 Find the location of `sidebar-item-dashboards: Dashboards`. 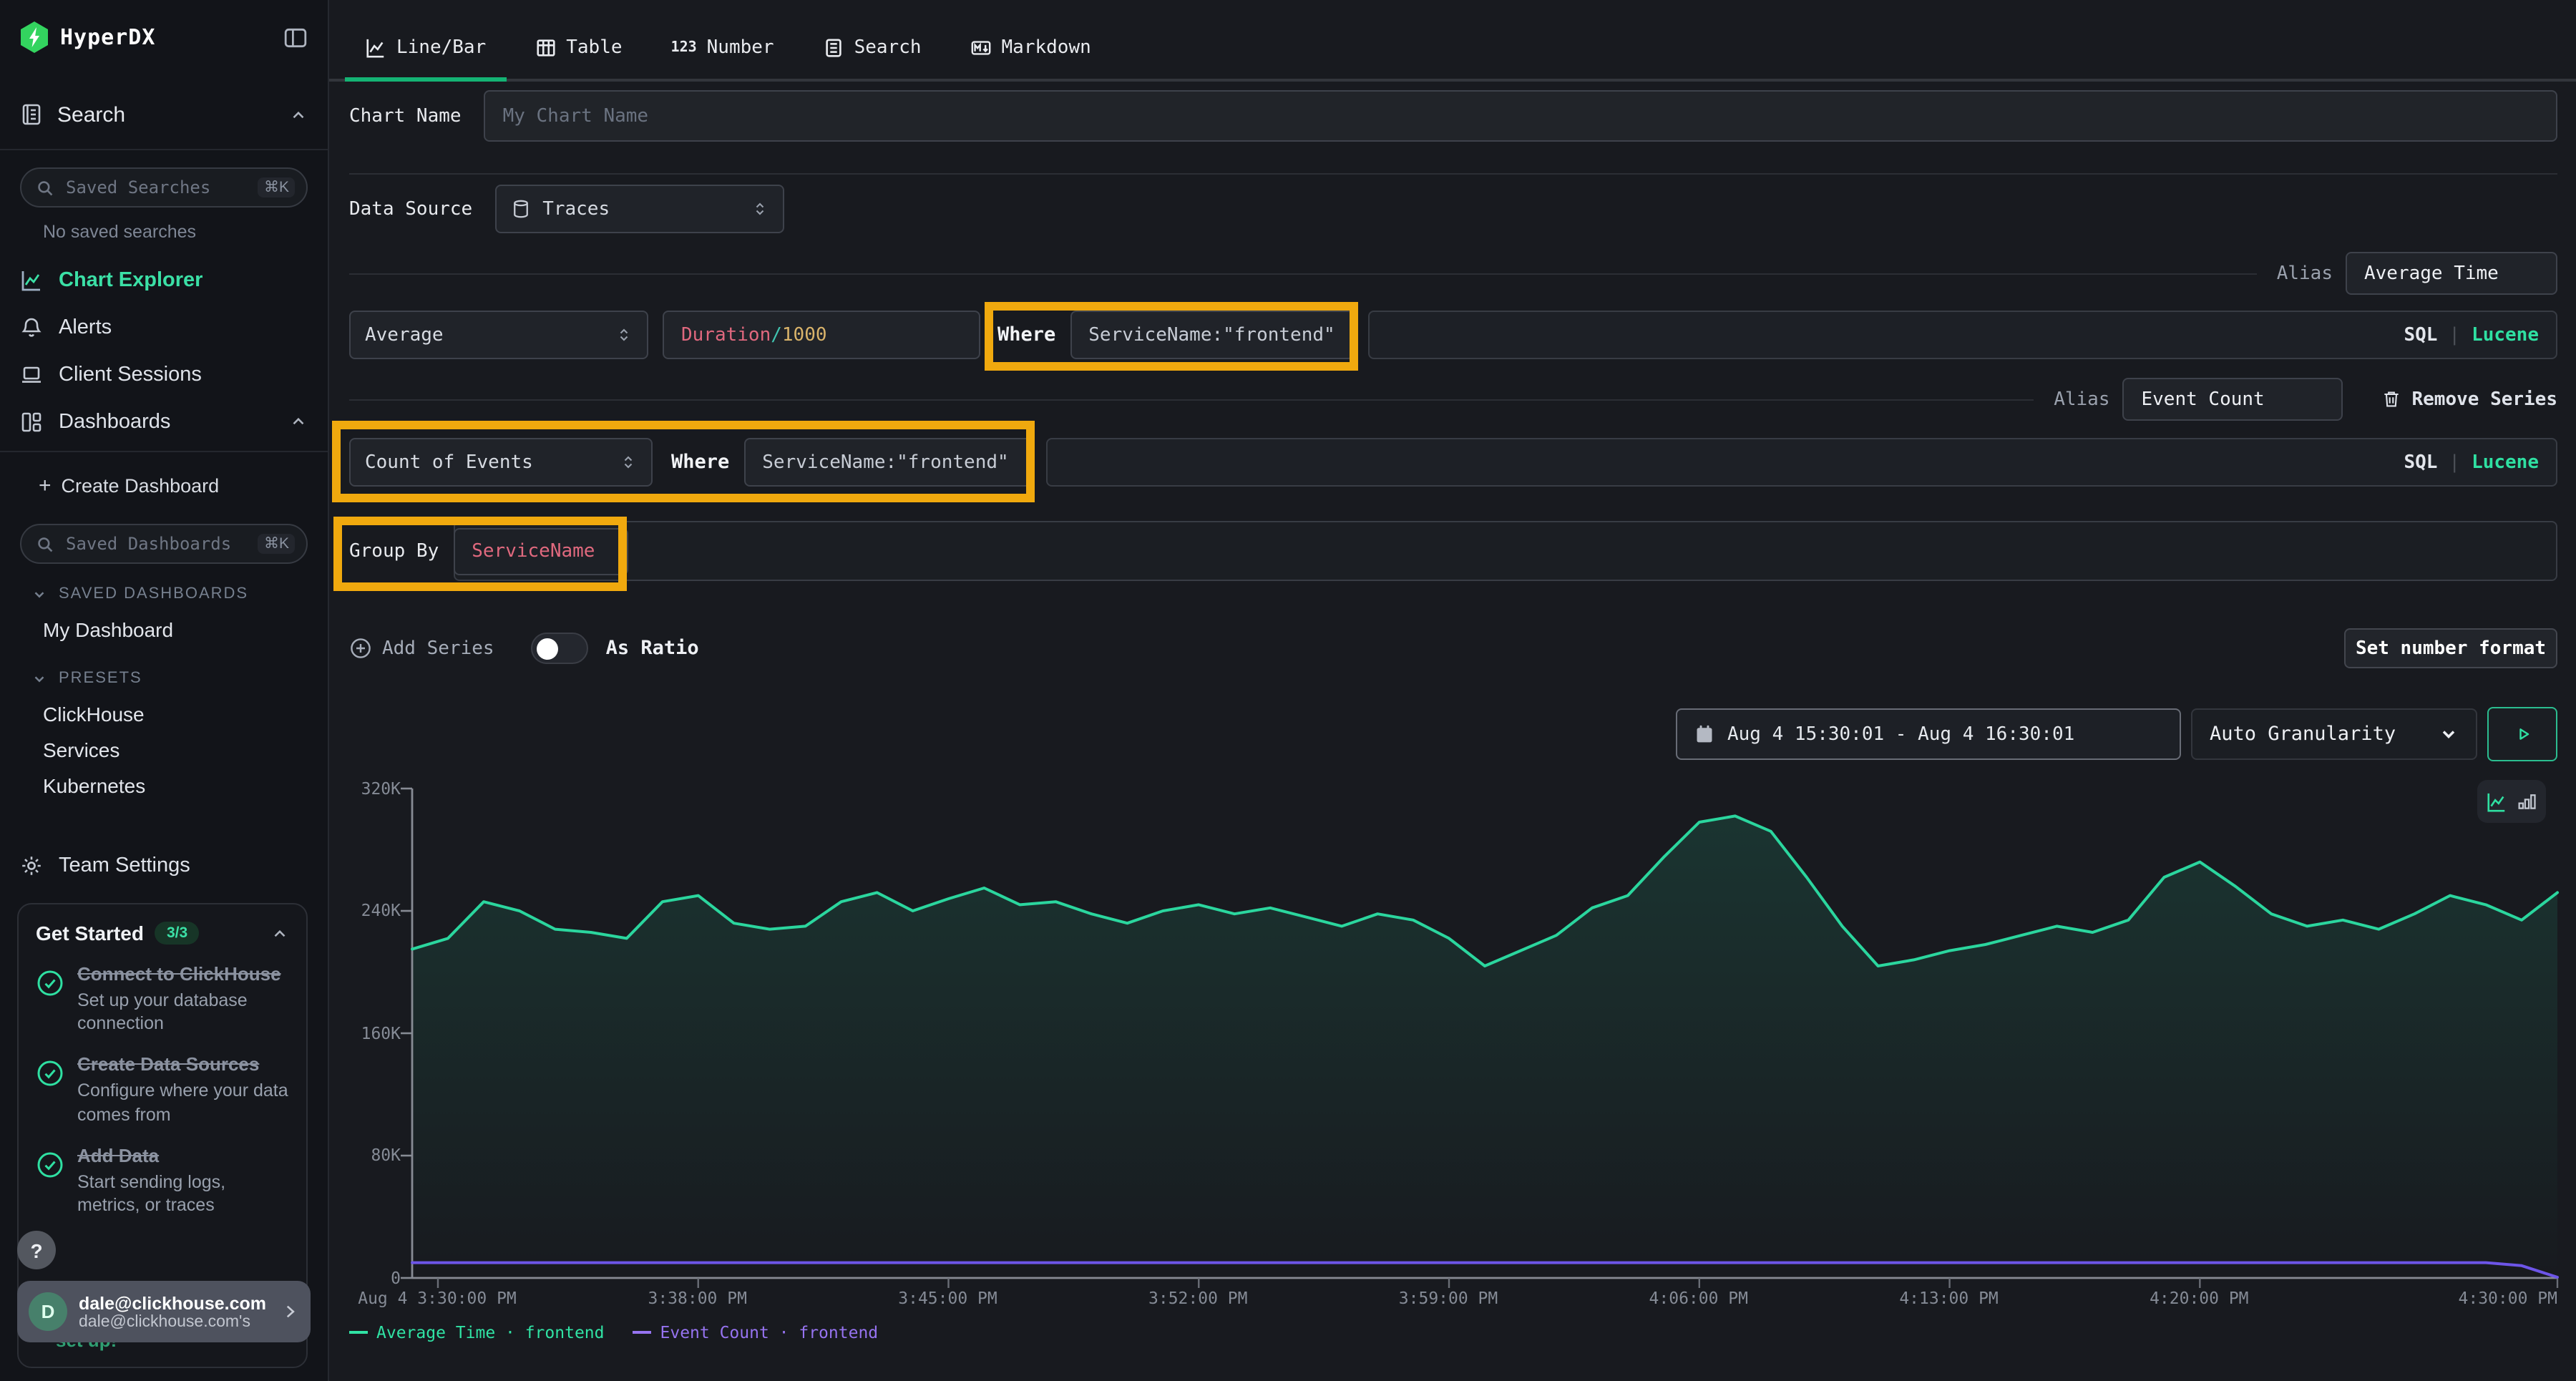

sidebar-item-dashboards: Dashboards is located at coordinates (164, 421).